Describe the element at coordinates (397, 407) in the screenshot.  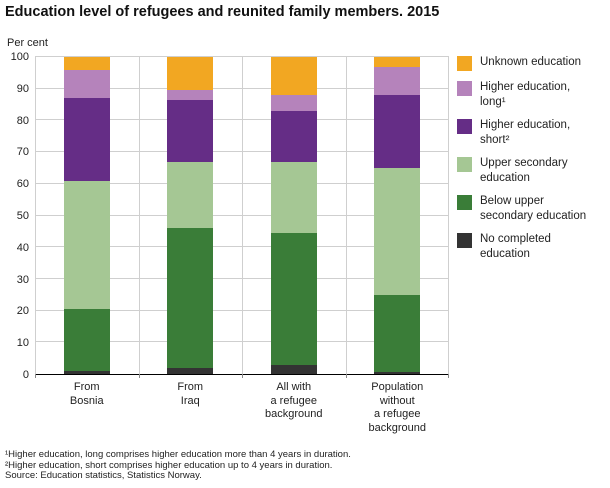
I see `x-category-label: Population without a refugee background` at that location.